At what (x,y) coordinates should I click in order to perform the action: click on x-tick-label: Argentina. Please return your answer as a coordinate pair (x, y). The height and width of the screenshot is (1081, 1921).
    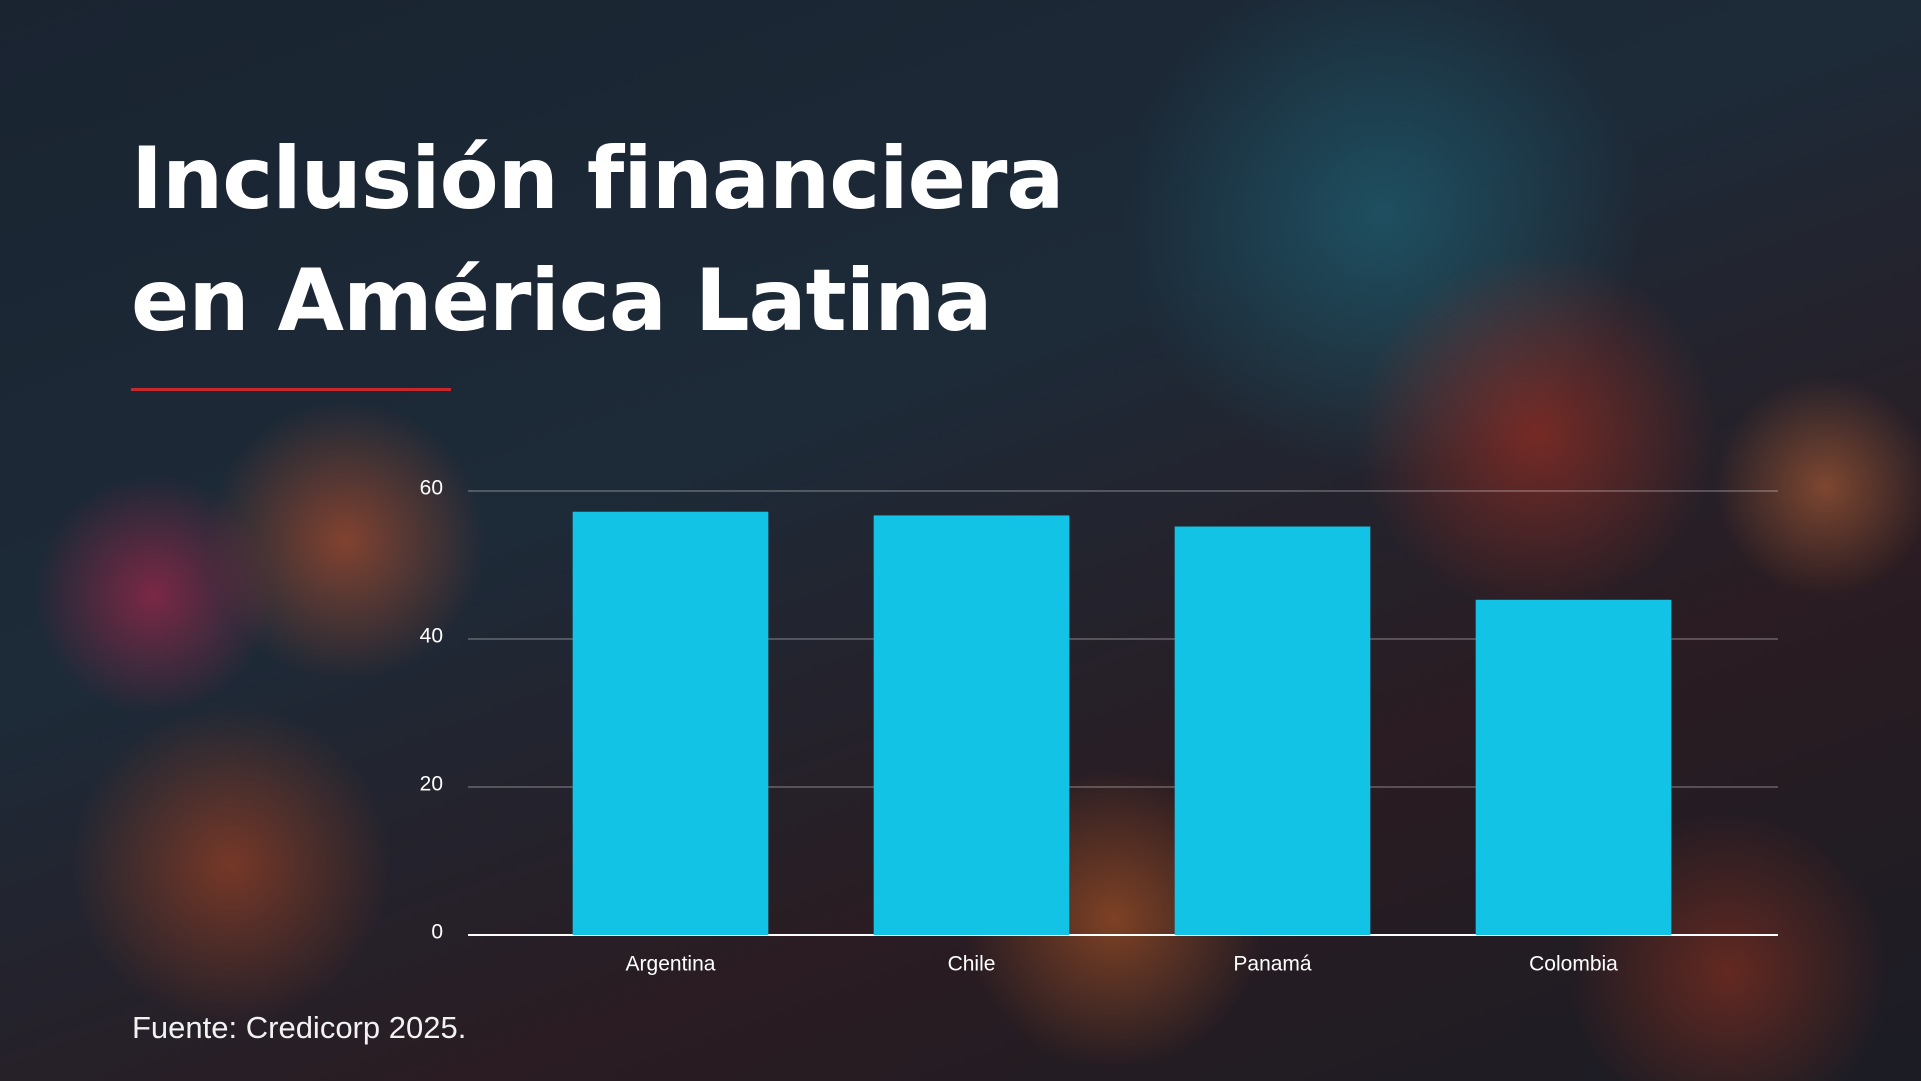
    Looking at the image, I should click on (671, 964).